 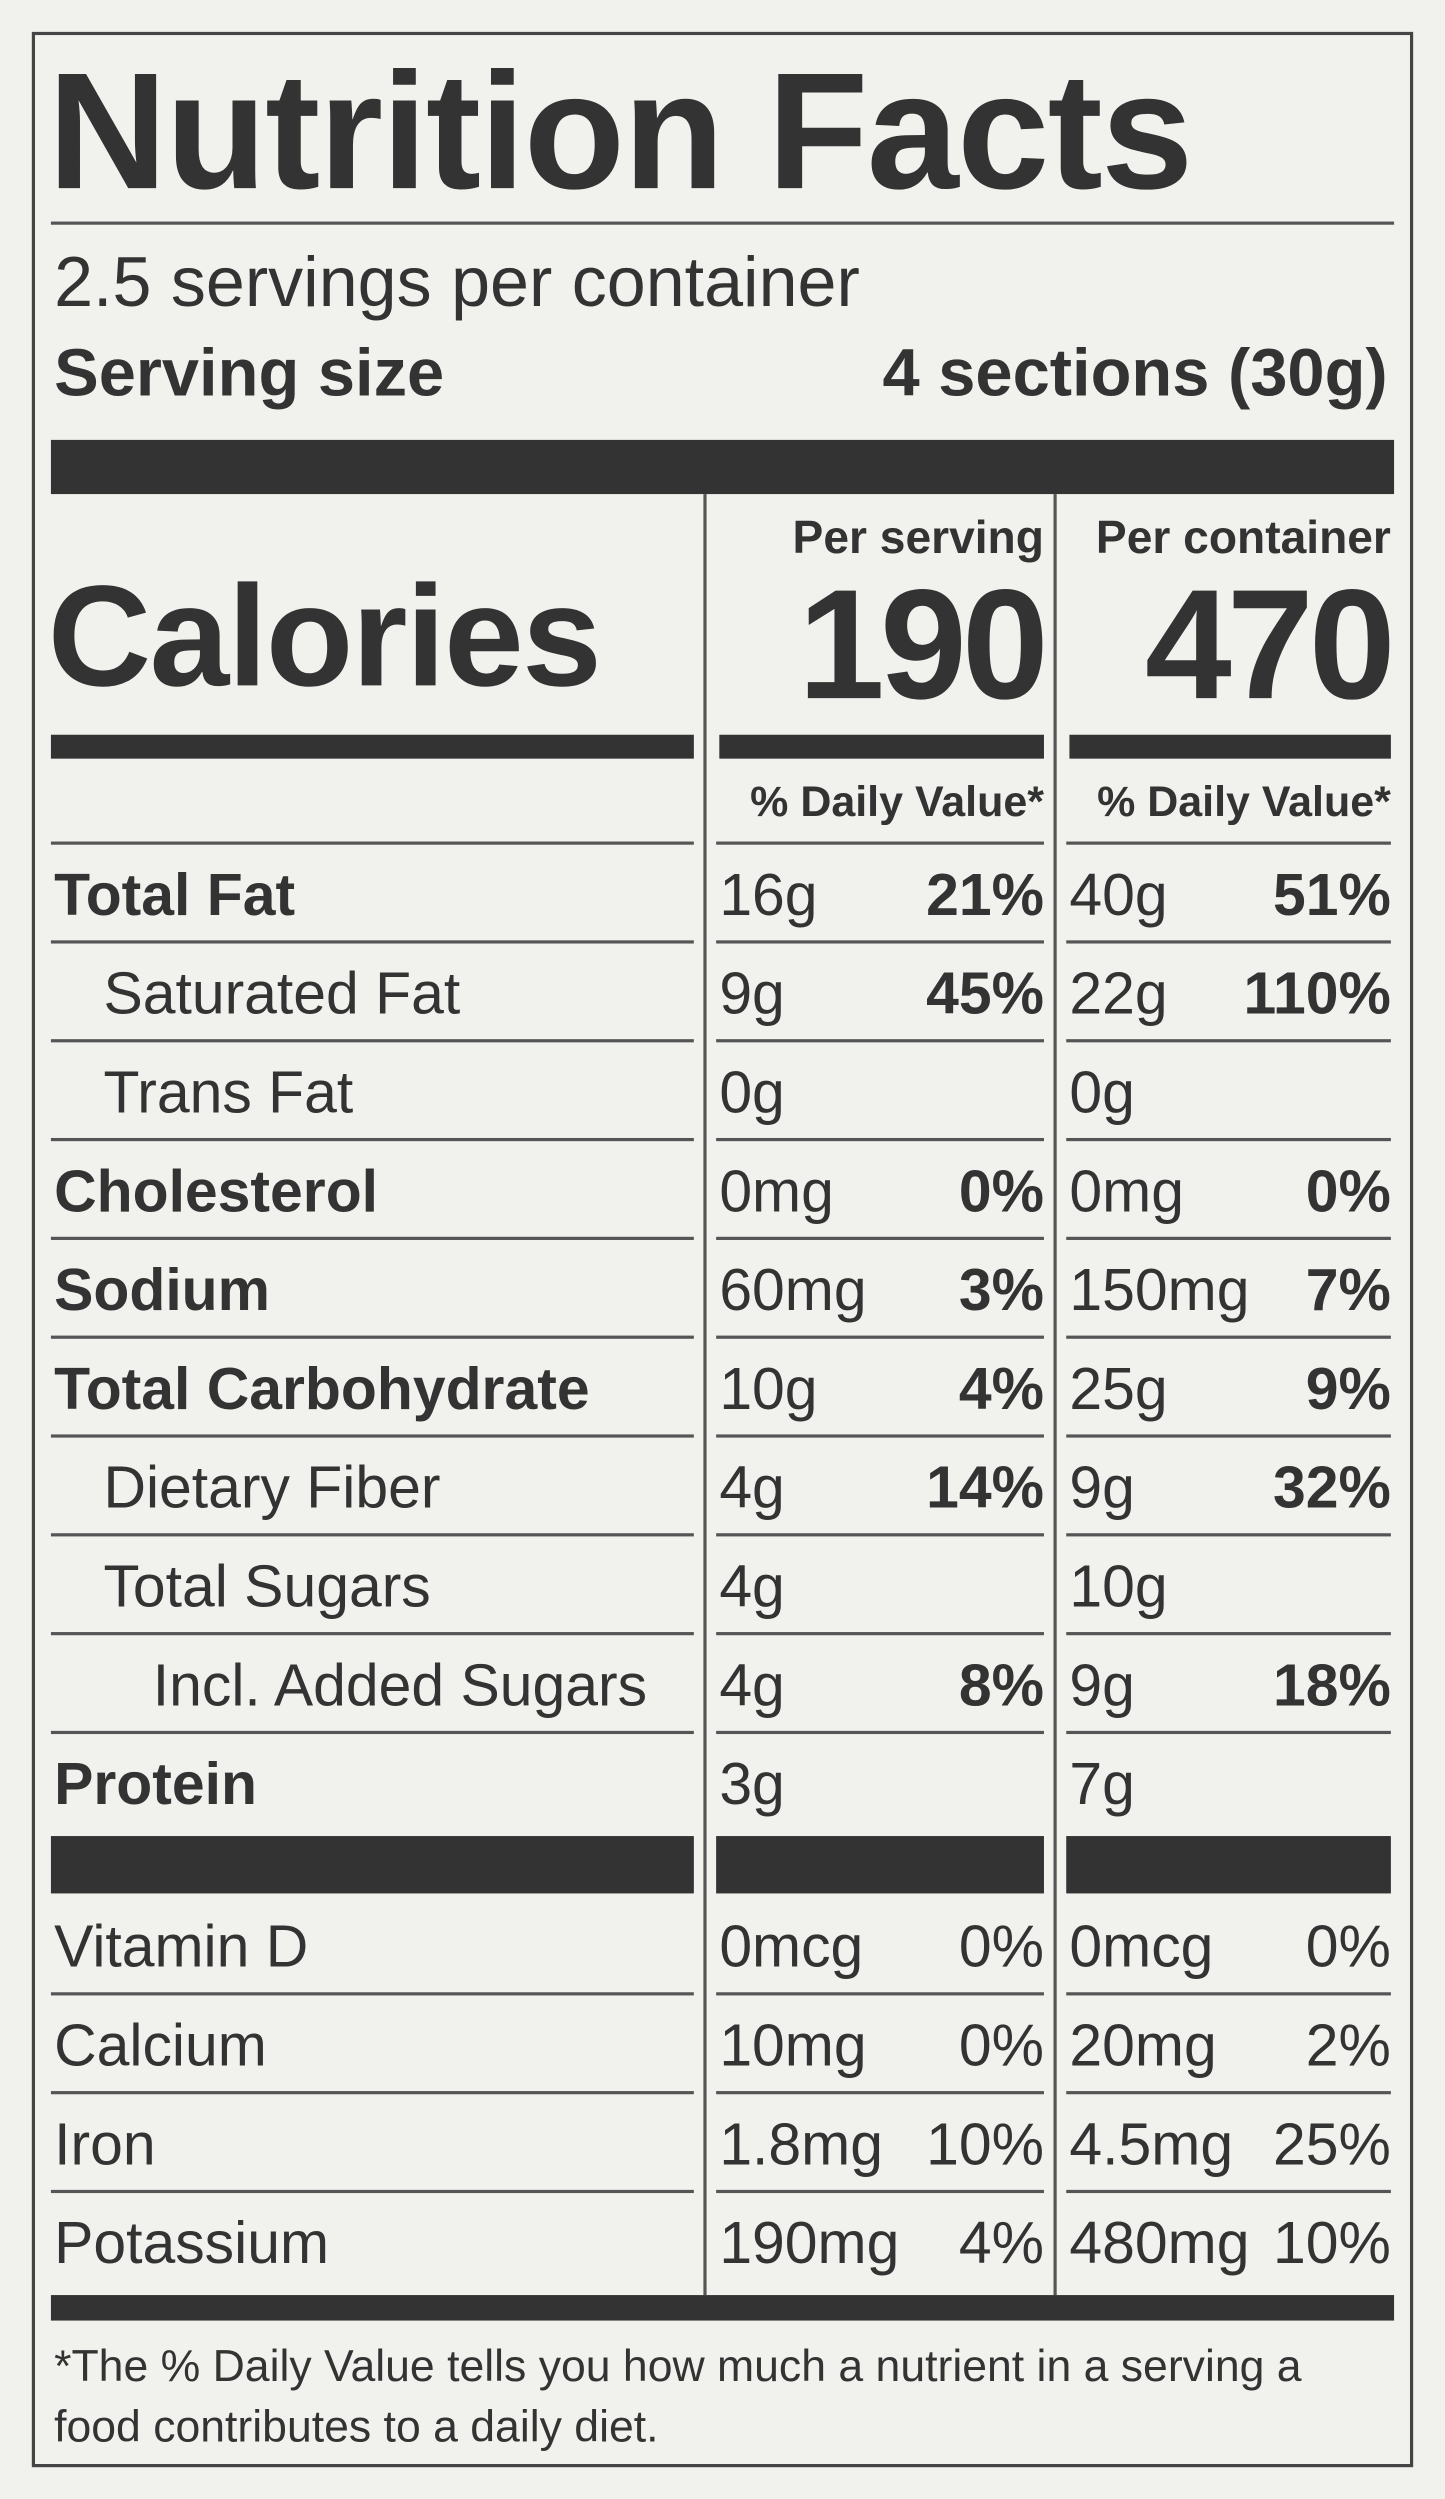 What do you see at coordinates (216, 1191) in the screenshot?
I see `nutrient-name: Cholesterol` at bounding box center [216, 1191].